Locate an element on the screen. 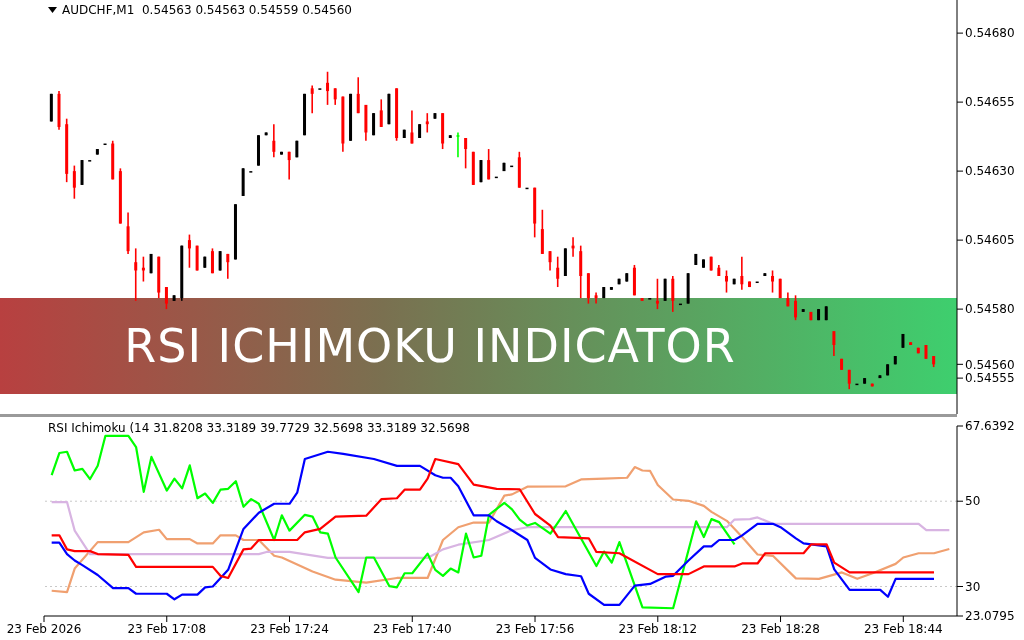 This screenshot has height=640, width=1024. y-tick-label: 0.54560 is located at coordinates (990, 364).